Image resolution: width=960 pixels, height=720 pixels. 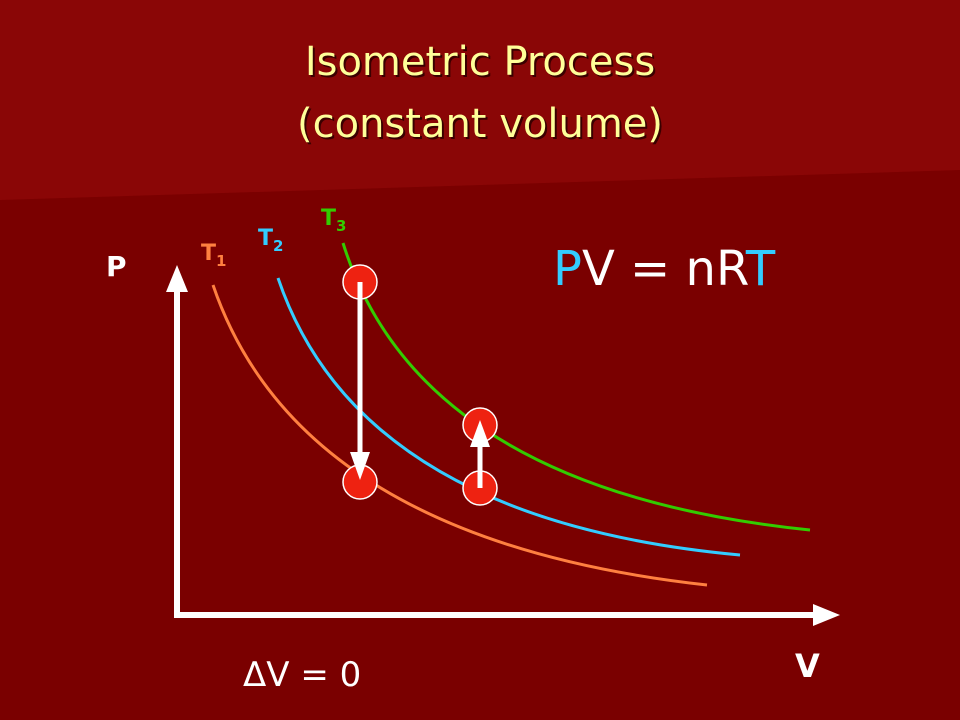 I want to click on isotherm-label: T1, so click(x=213, y=255).